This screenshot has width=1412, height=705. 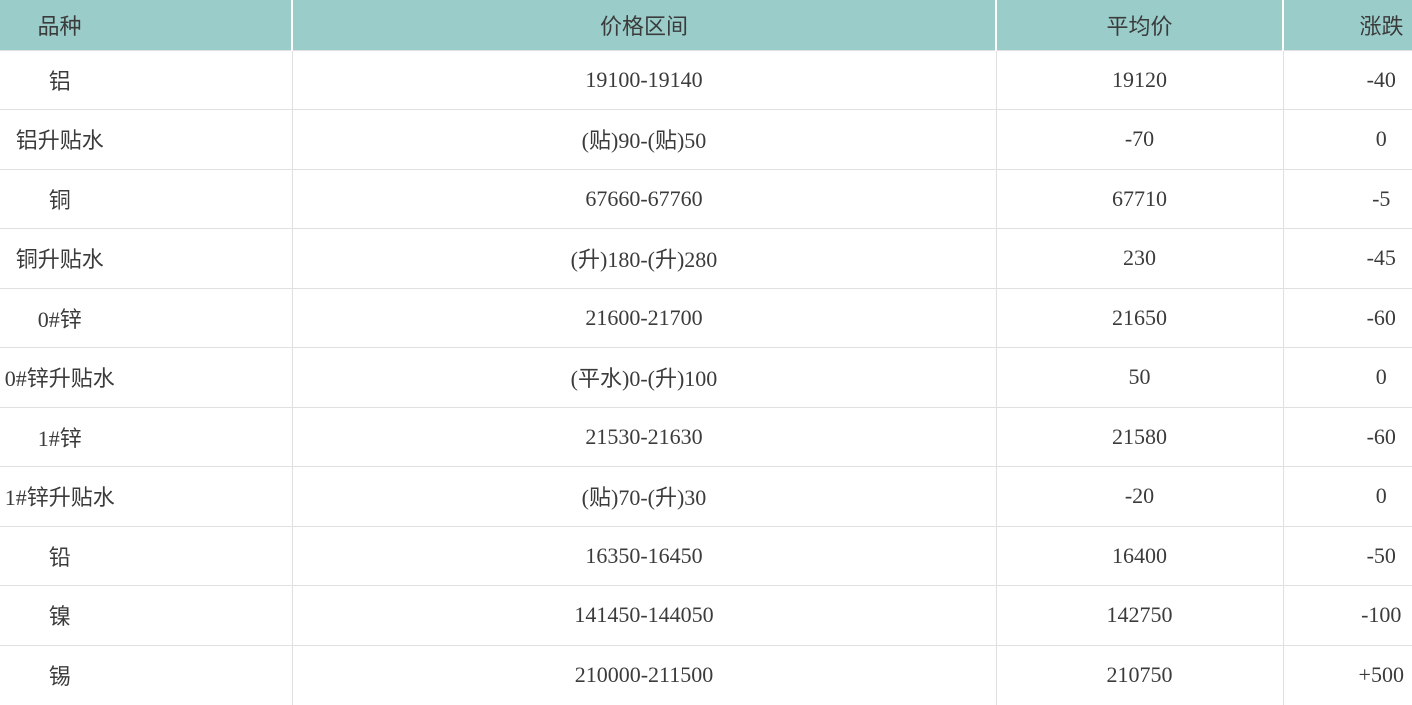 I want to click on table-row: 0#锌升贴水 (平水)0-(升)100 50 0, so click(x=706, y=377).